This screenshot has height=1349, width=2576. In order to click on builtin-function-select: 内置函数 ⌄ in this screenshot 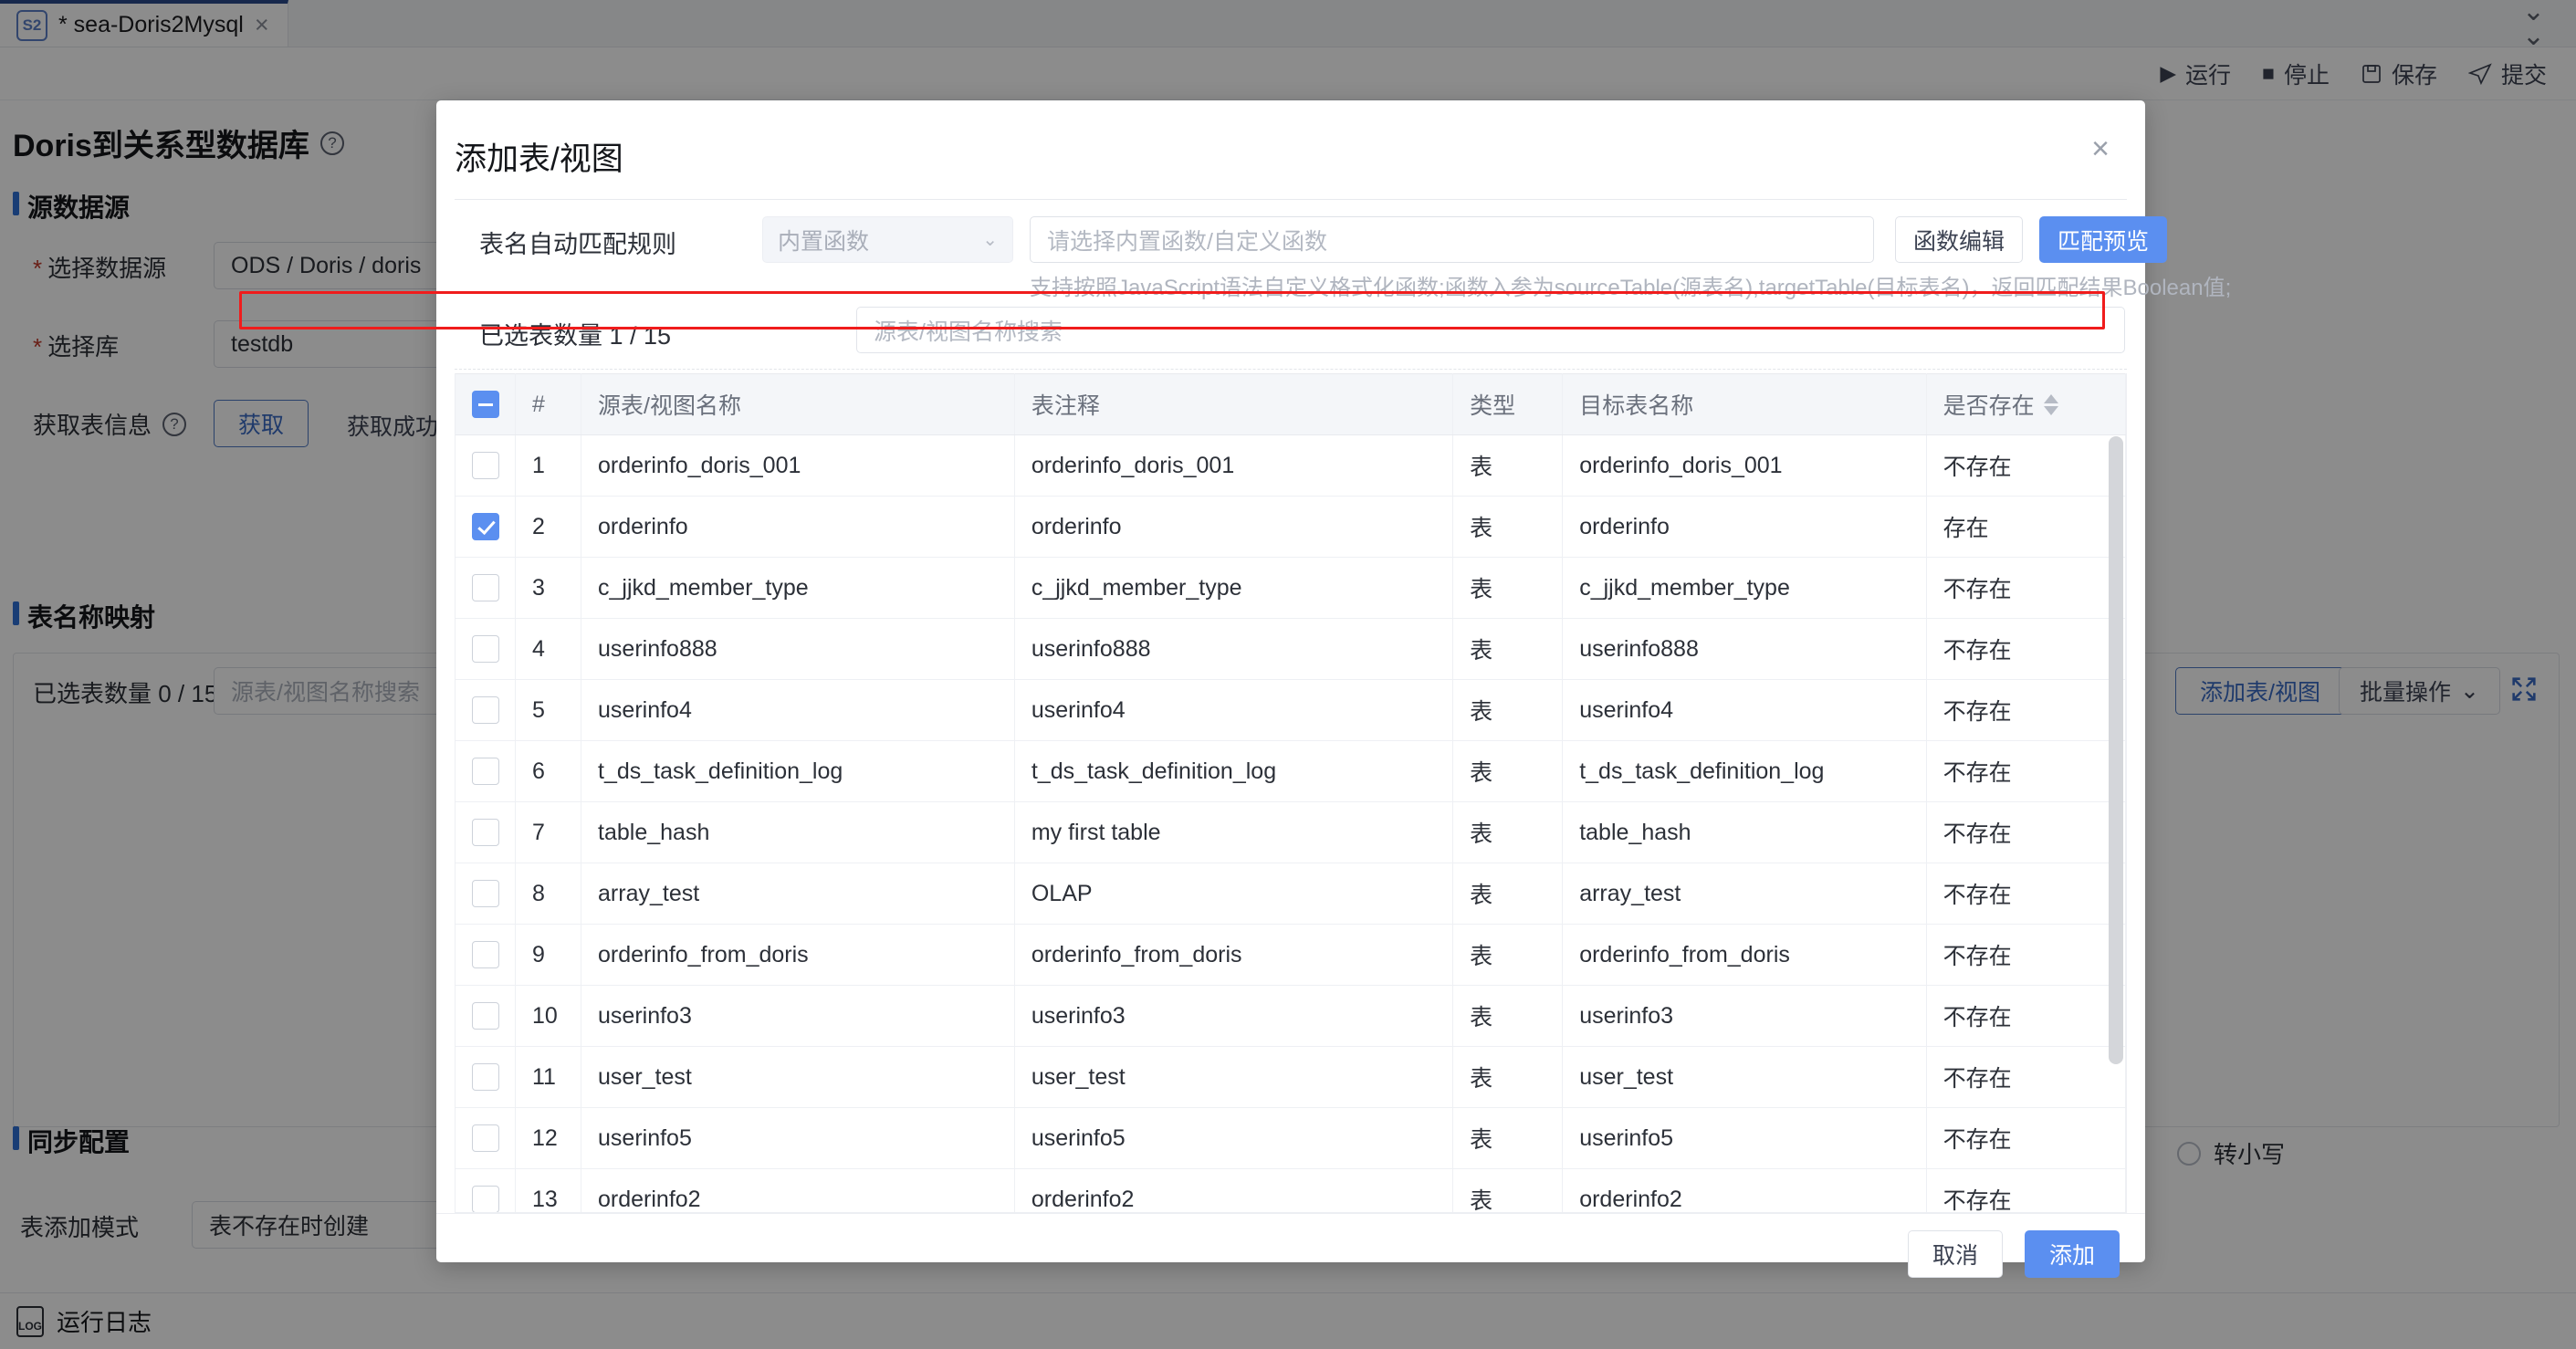, I will do `click(888, 239)`.